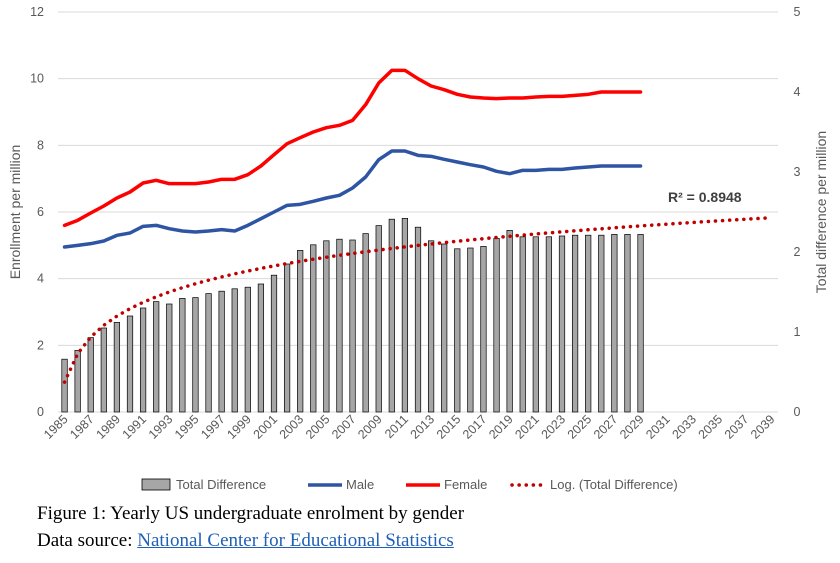 Image resolution: width=840 pixels, height=563 pixels. Describe the element at coordinates (40, 212) in the screenshot. I see `y-left-tick-label: 6` at that location.